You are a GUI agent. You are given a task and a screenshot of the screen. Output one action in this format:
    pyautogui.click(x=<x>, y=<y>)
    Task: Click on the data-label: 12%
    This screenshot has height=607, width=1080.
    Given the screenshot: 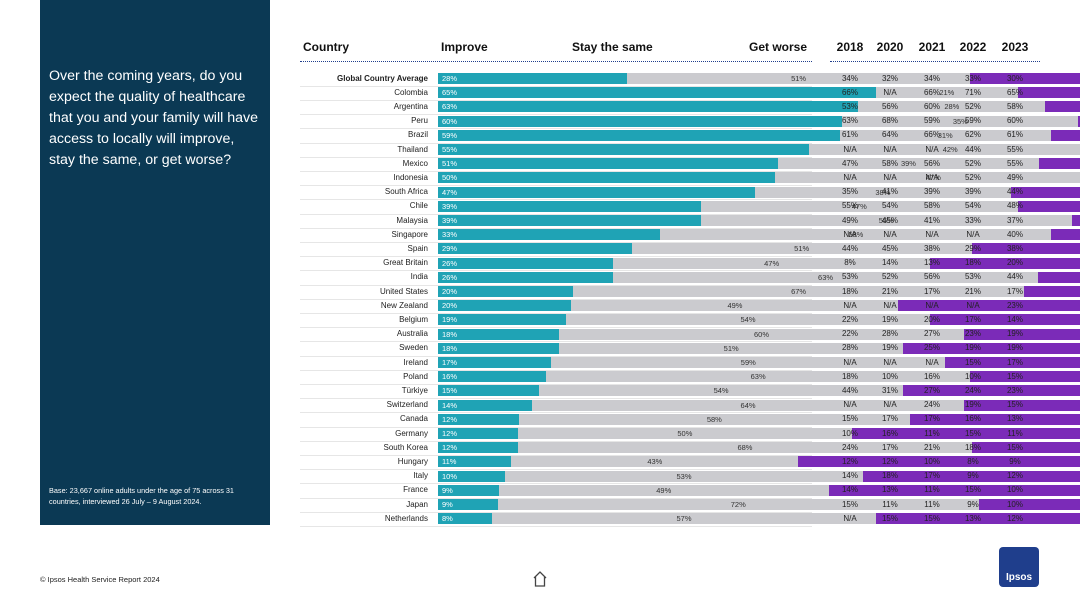 What is the action you would take?
    pyautogui.click(x=450, y=448)
    